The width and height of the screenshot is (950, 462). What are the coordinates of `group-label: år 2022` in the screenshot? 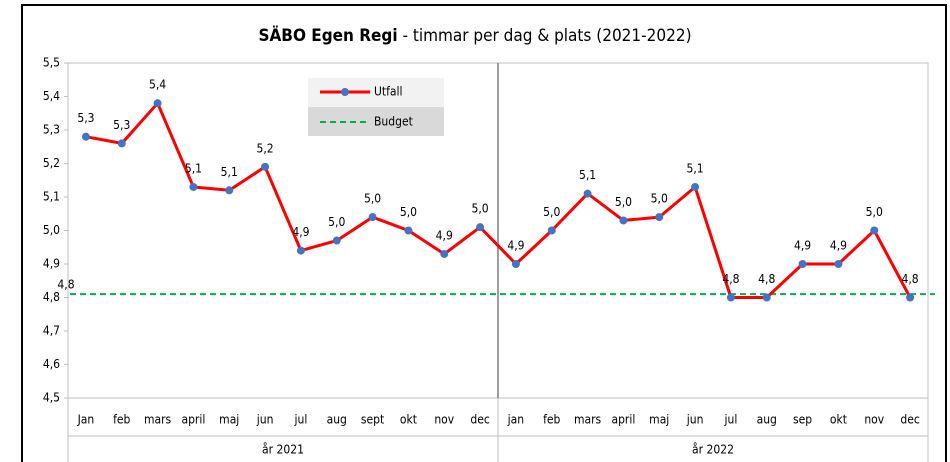 It's located at (713, 450).